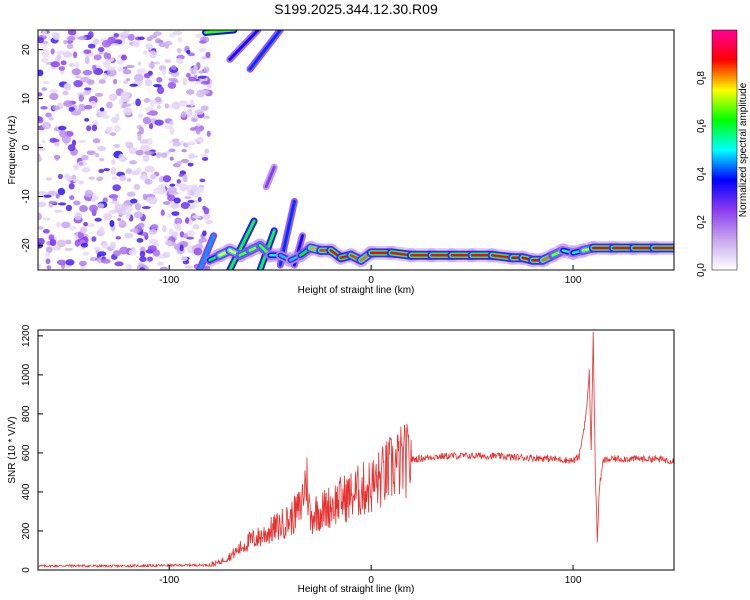 This screenshot has height=600, width=750. Describe the element at coordinates (265, 50) in the screenshot. I see `branch-core` at that location.